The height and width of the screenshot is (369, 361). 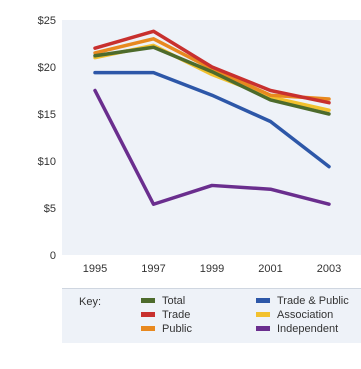 What do you see at coordinates (153, 269) in the screenshot?
I see `x-tick-label: 1997` at bounding box center [153, 269].